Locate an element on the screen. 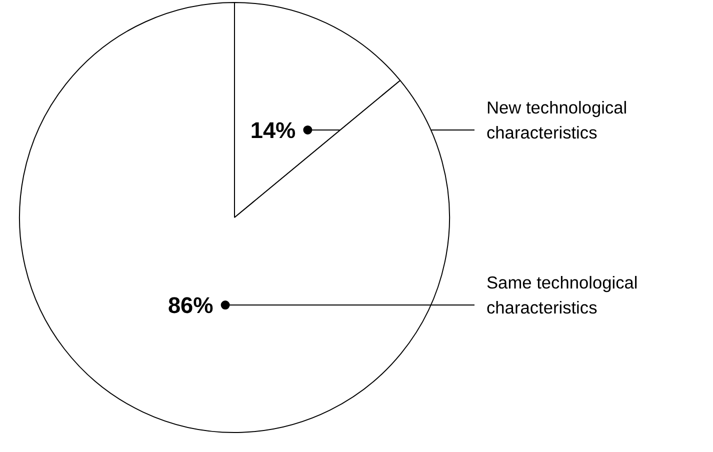  data-label: 14% is located at coordinates (273, 129).